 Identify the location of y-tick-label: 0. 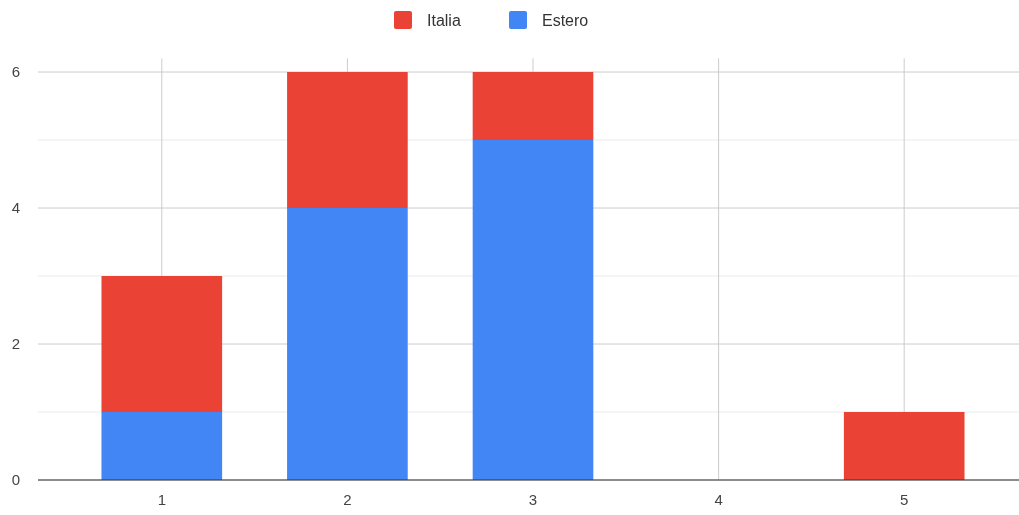
(15, 480).